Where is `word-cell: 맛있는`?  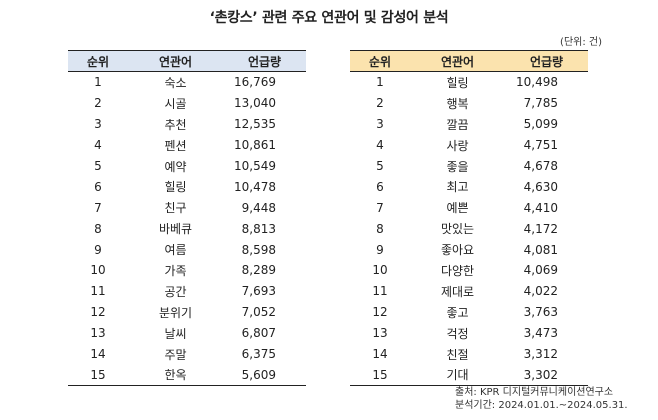 word-cell: 맛있는 is located at coordinates (457, 229).